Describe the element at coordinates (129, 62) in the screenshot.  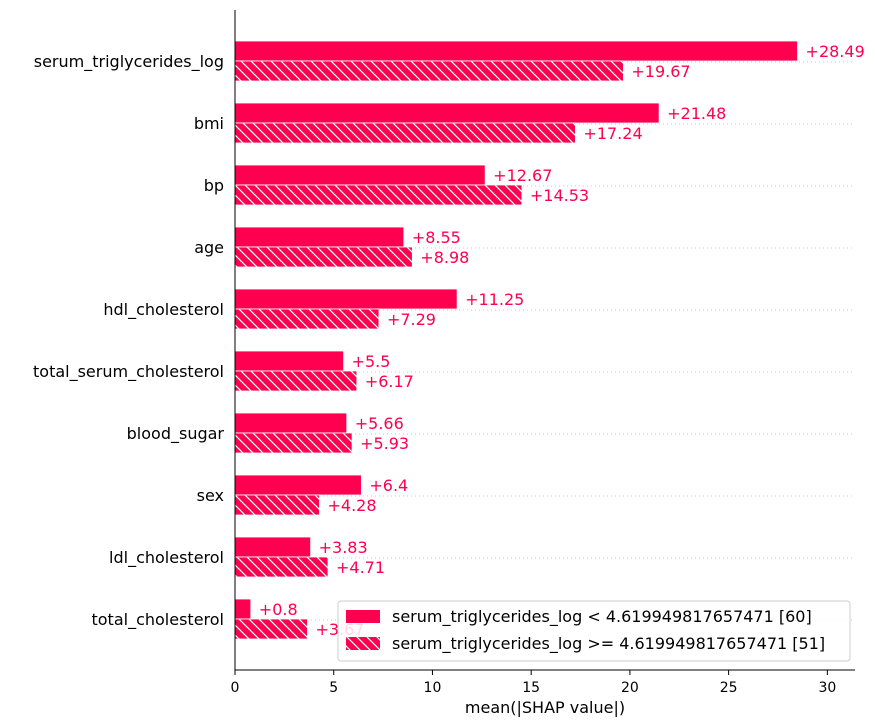
I see `category-label: serum_triglycerides_log` at that location.